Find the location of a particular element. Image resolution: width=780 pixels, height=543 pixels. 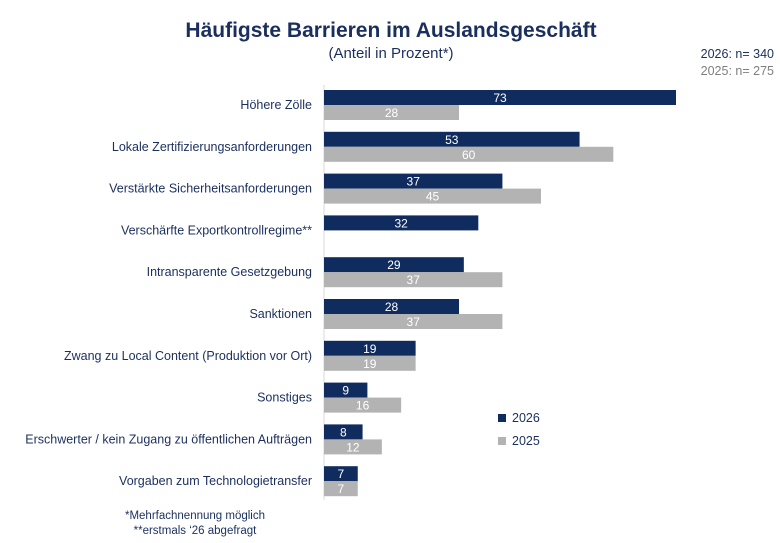

data-label-2025: 19 is located at coordinates (370, 364).